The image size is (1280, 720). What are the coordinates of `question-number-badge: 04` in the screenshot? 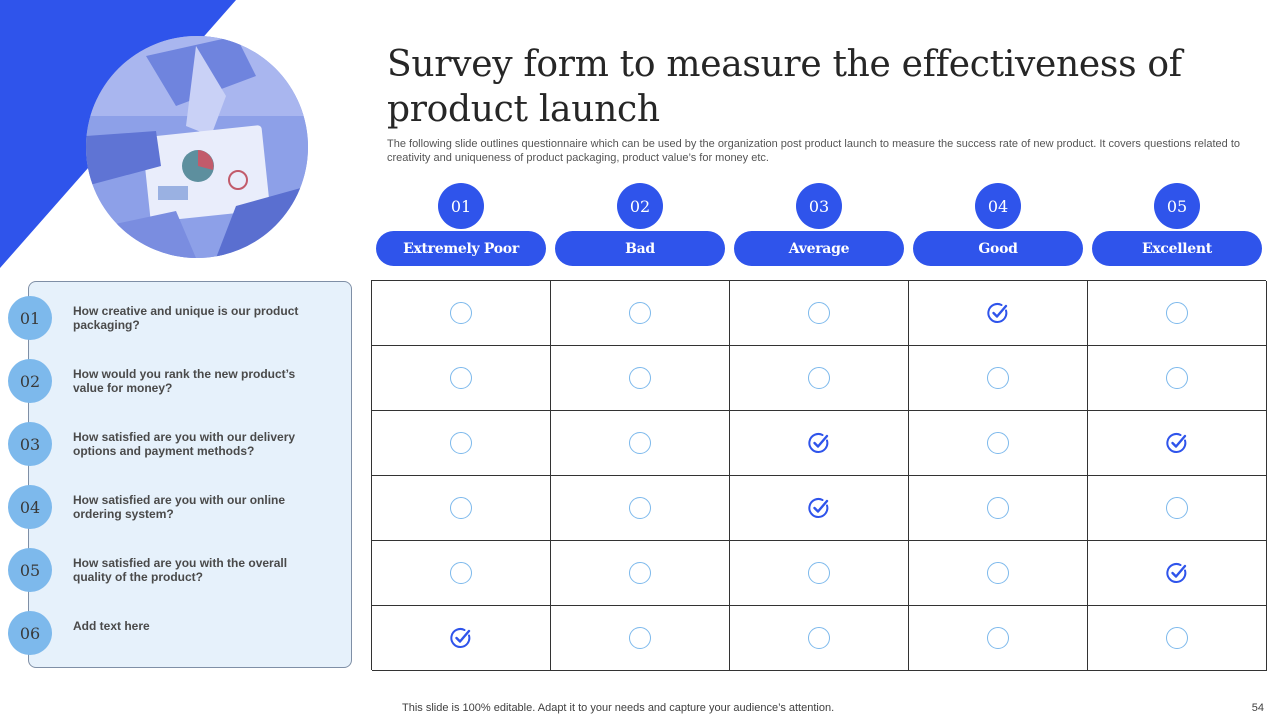 It's located at (30, 507).